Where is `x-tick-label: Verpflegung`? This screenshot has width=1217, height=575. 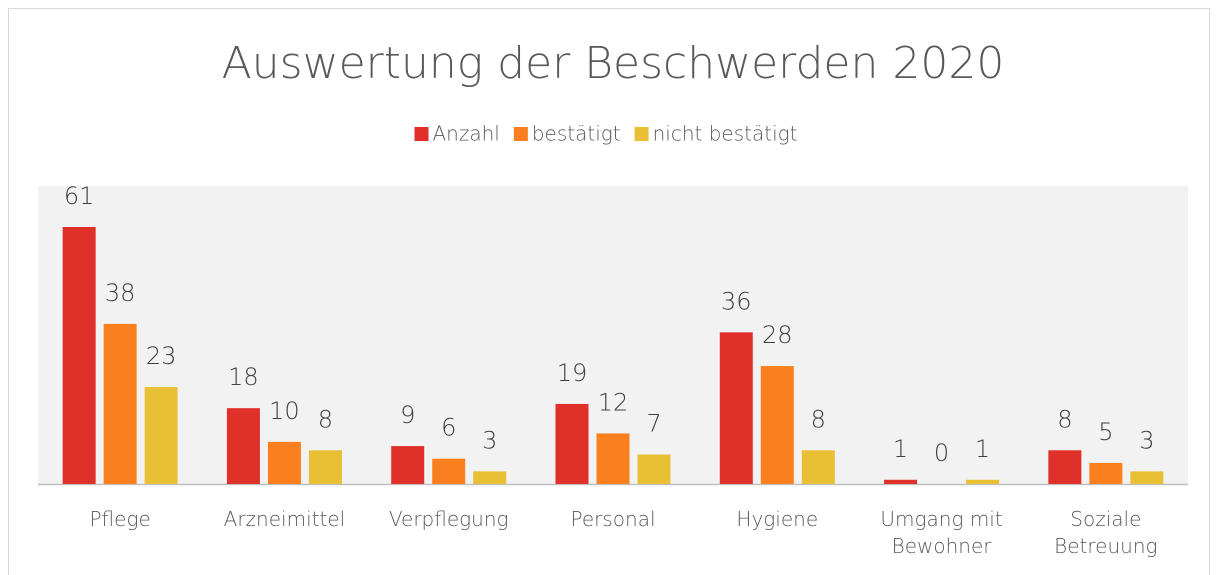 x-tick-label: Verpflegung is located at coordinates (448, 519).